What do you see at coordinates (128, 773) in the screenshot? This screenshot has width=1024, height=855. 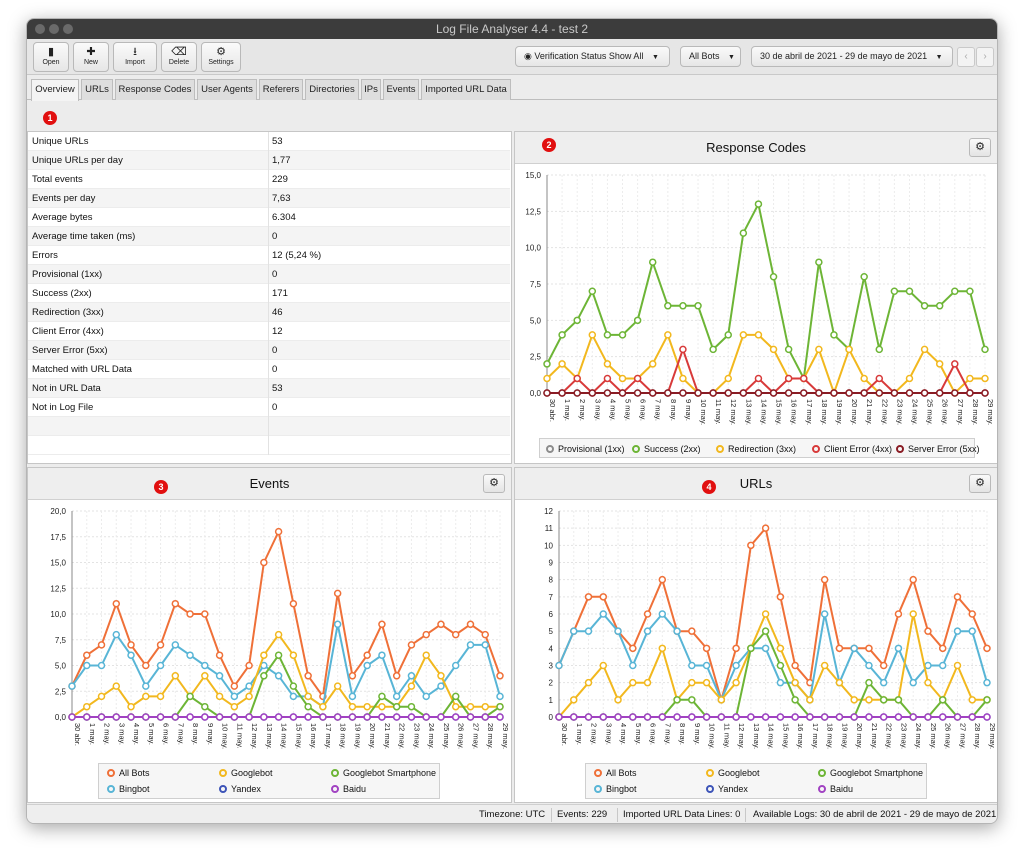 I see `legend-item: All Bots` at bounding box center [128, 773].